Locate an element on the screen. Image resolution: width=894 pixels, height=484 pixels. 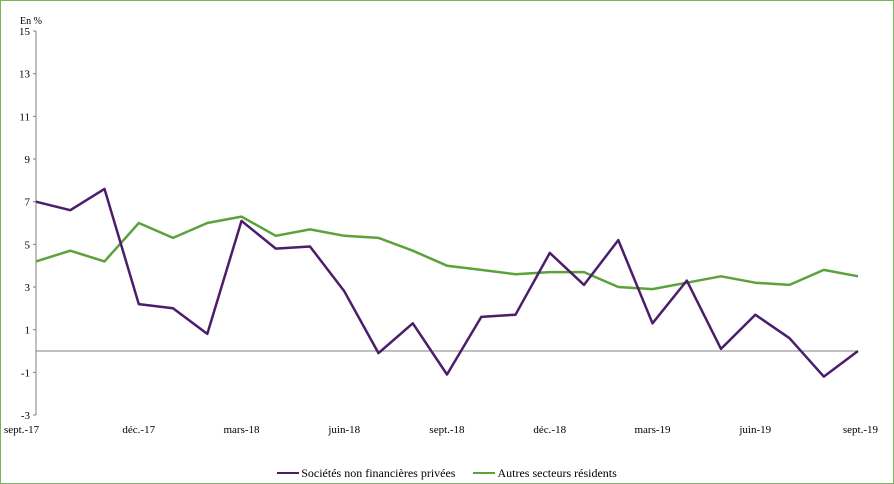
x-tick-label: déc.-18 is located at coordinates (549, 430).